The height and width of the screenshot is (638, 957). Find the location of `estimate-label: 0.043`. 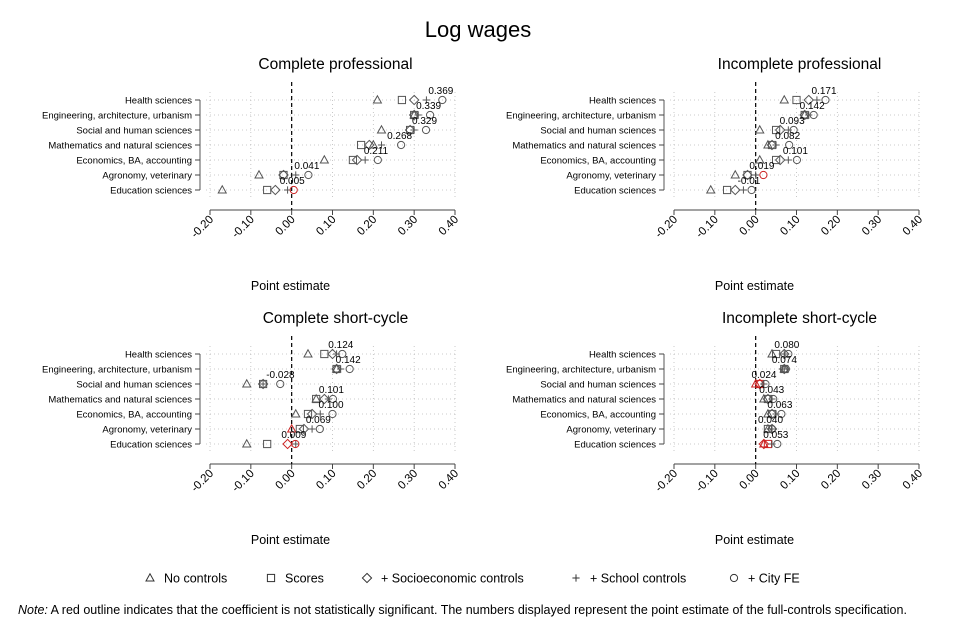

estimate-label: 0.043 is located at coordinates (771, 390).